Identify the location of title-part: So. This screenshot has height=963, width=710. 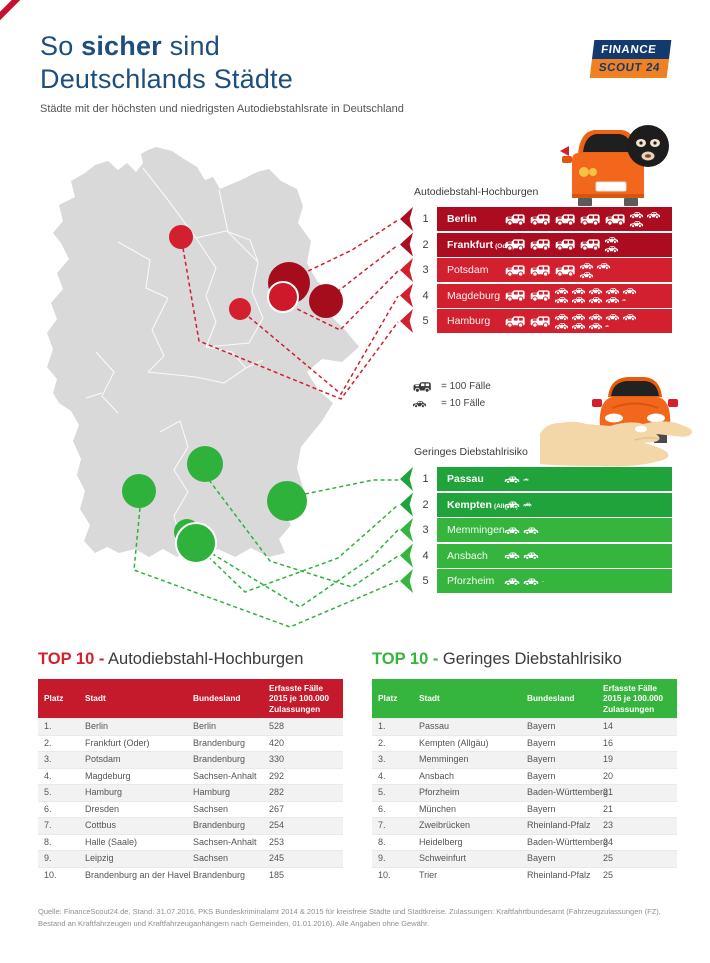
(61, 46).